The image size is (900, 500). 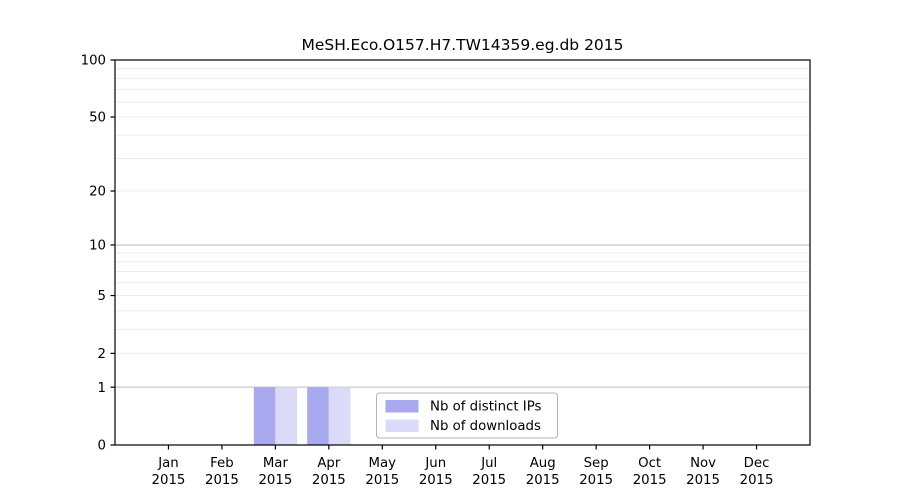 What do you see at coordinates (97, 192) in the screenshot?
I see `y-tick-label: 20` at bounding box center [97, 192].